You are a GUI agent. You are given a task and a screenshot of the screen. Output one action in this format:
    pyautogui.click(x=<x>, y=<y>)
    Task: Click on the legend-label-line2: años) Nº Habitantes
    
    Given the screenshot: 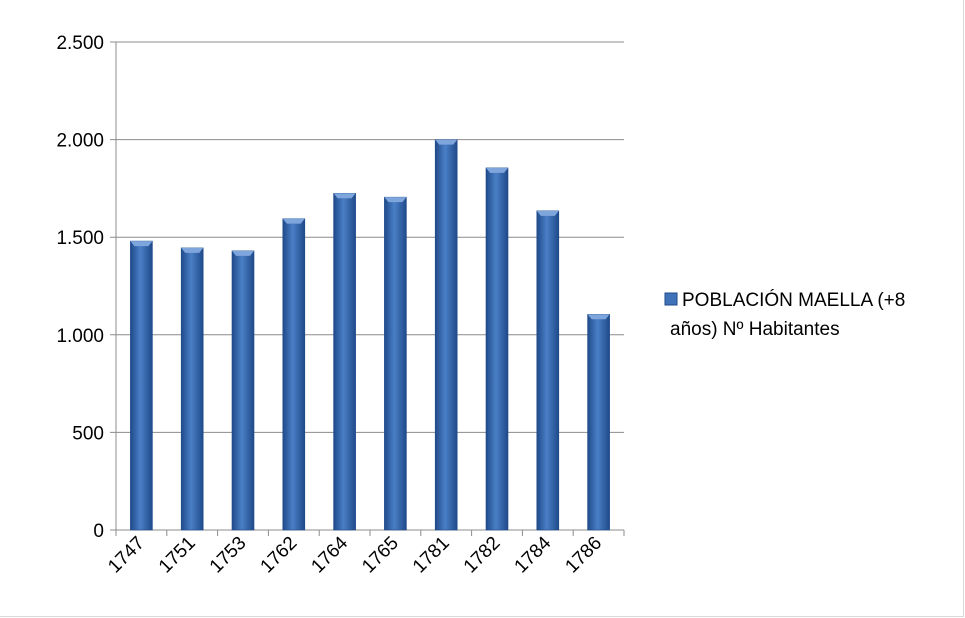 What is the action you would take?
    pyautogui.click(x=755, y=329)
    